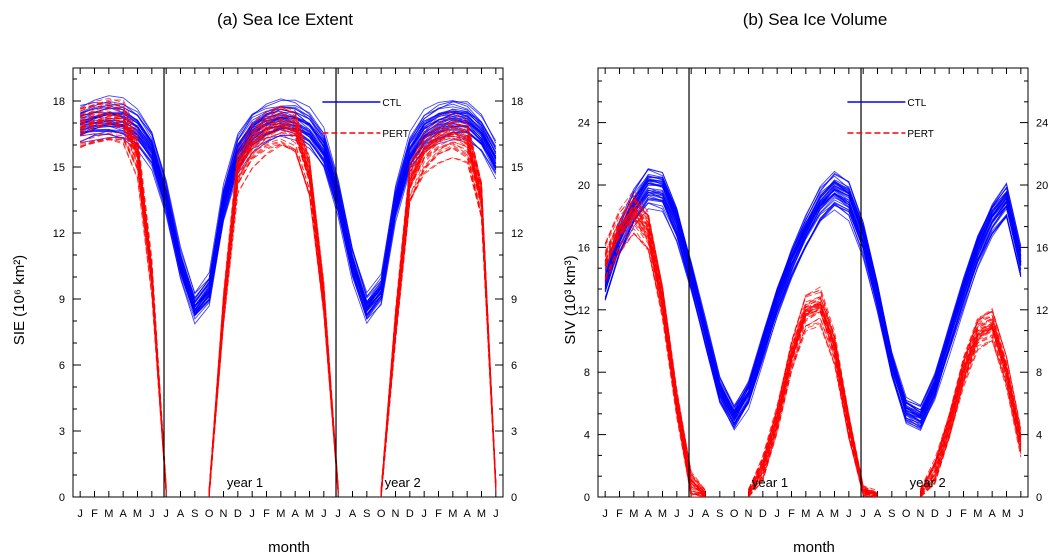  I want to click on panel-a-ylabel: SIE (10⁶ km²), so click(19, 300).